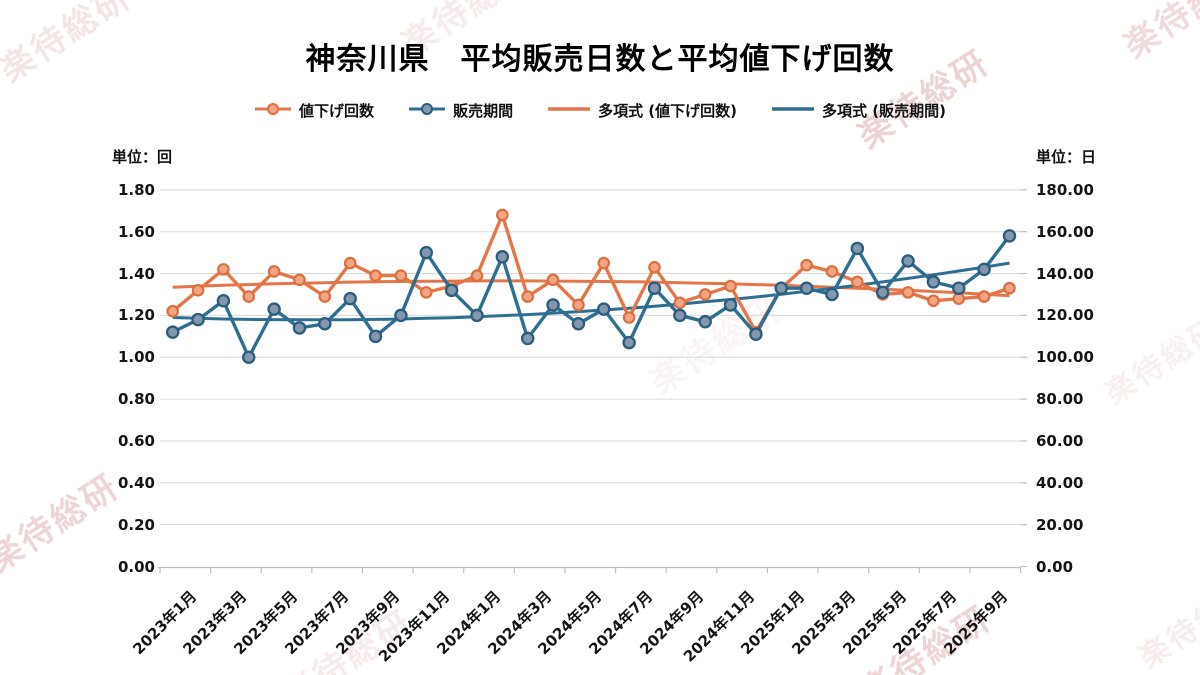 This screenshot has width=1200, height=675. I want to click on legend-label: 販売期間, so click(483, 111).